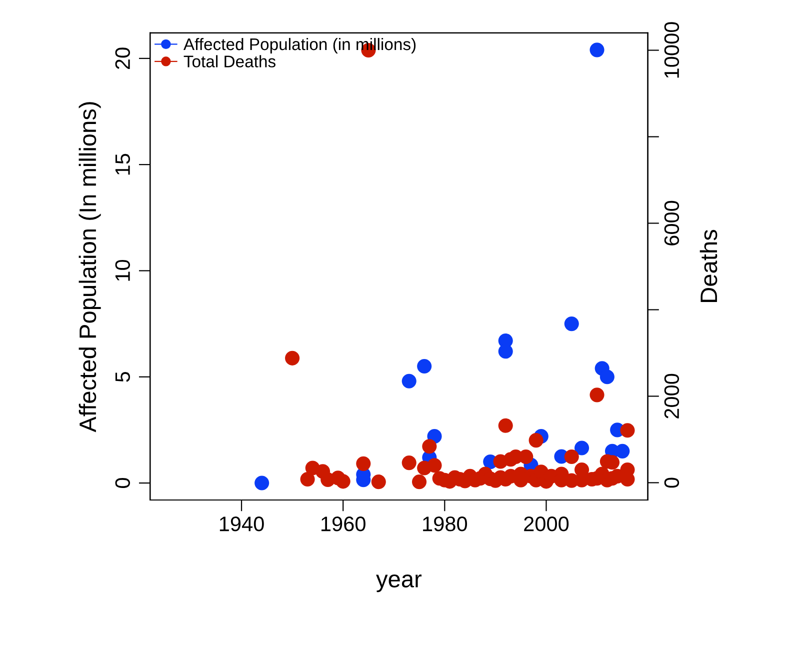 The width and height of the screenshot is (790, 646). Describe the element at coordinates (122, 58) in the screenshot. I see `y-tick-label: 20` at that location.